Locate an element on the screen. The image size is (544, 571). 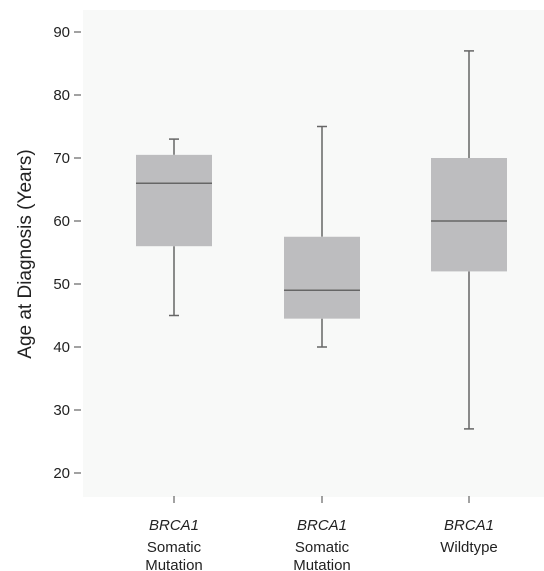
y-tick-label: 80 is located at coordinates (61, 95).